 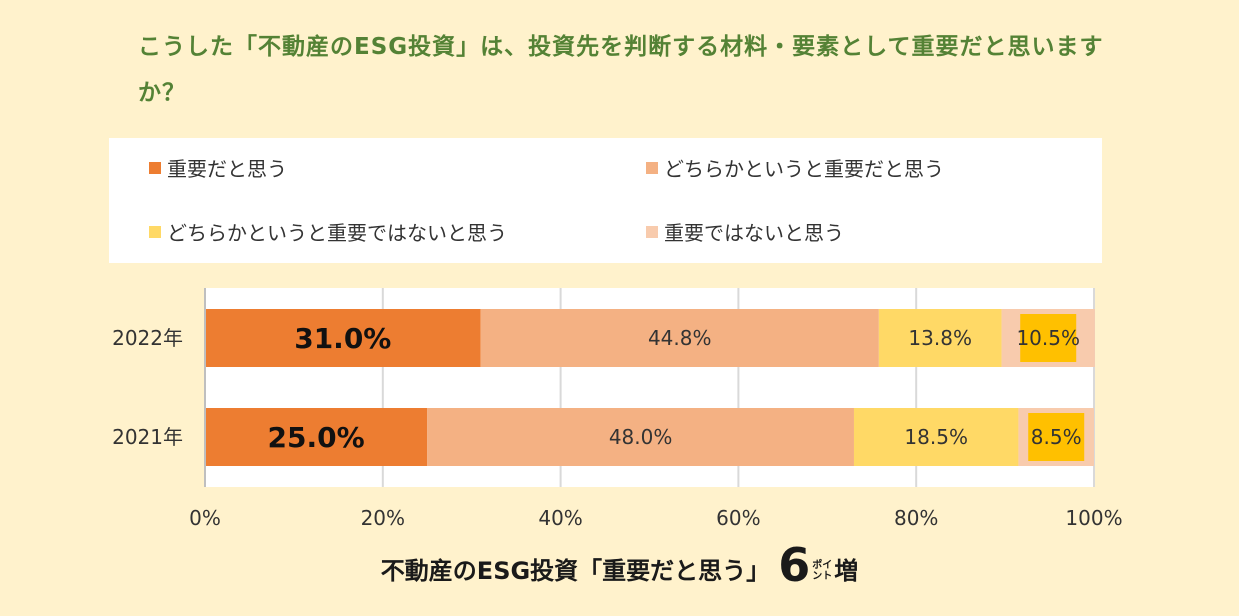 I want to click on data-label: 48.0%, so click(x=641, y=437).